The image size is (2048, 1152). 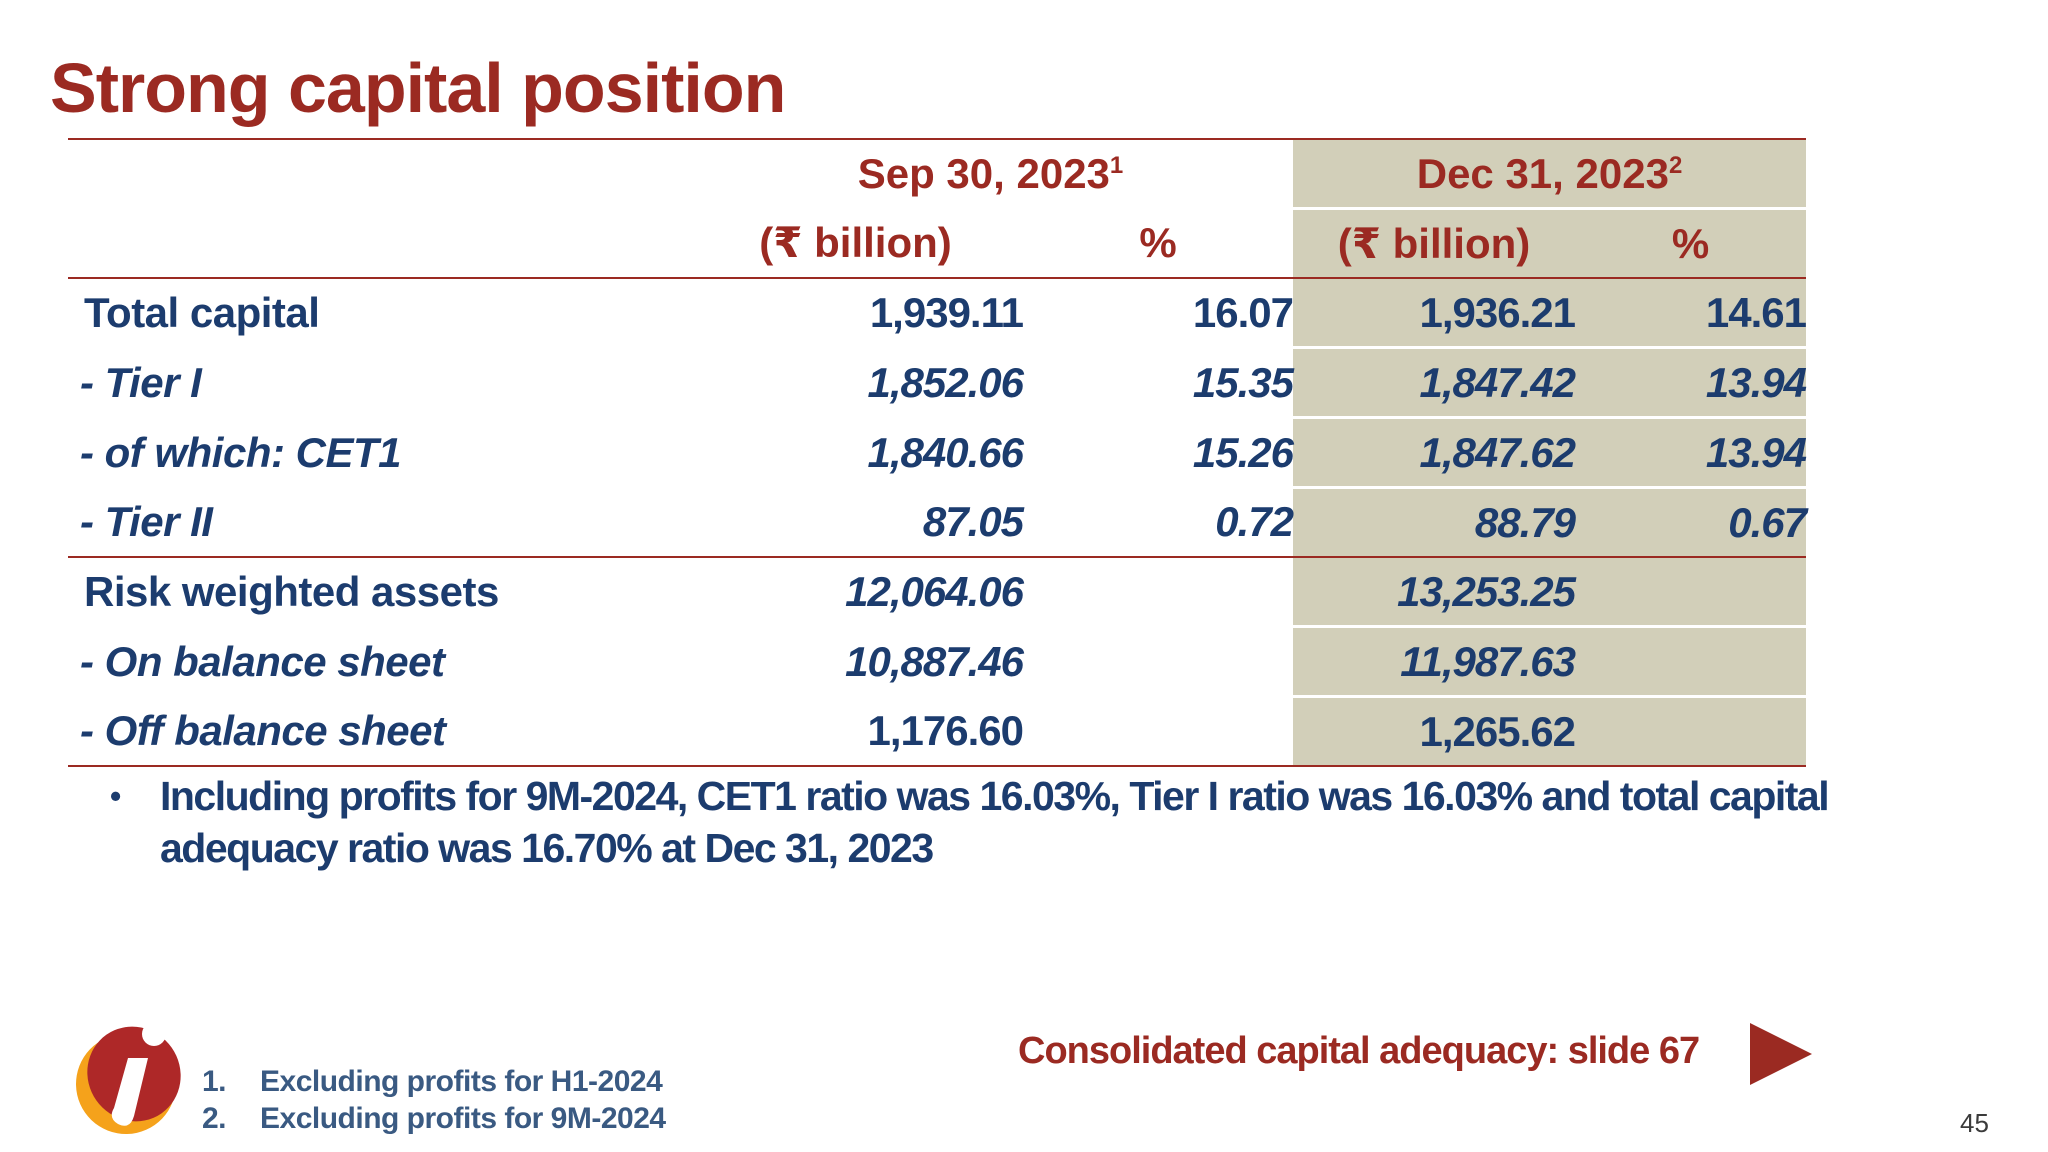 I want to click on icici-logo-icon, so click(x=128, y=1078).